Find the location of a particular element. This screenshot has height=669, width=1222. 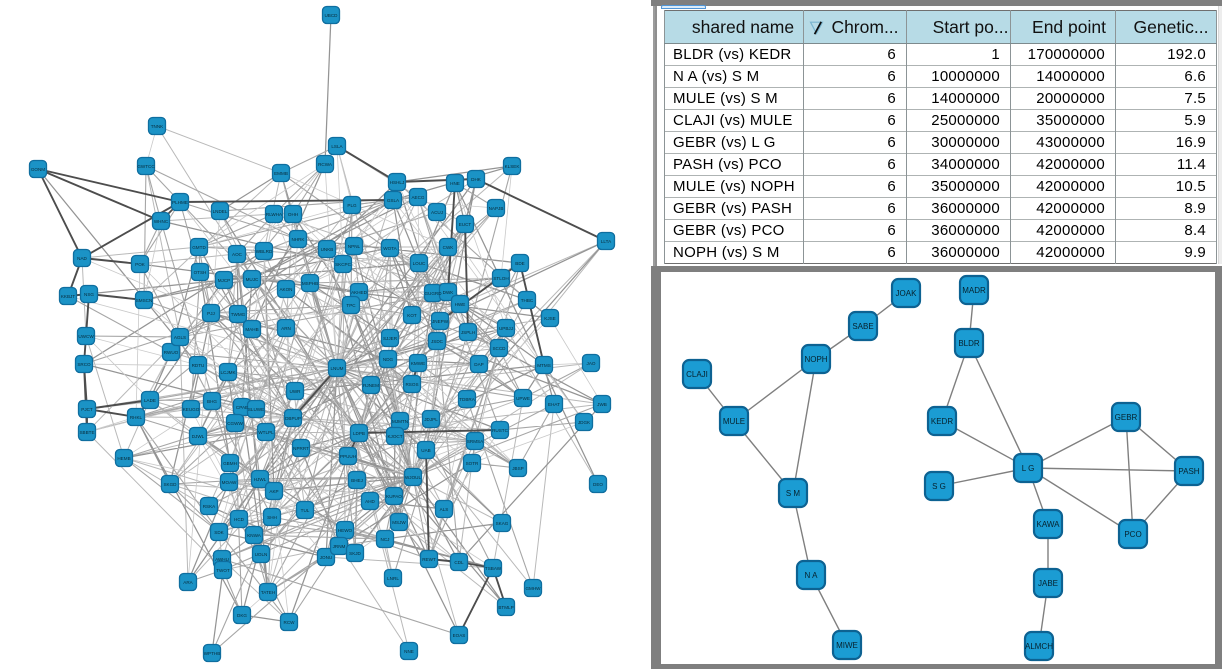

svg-text: MIWE is located at coordinates (847, 645).